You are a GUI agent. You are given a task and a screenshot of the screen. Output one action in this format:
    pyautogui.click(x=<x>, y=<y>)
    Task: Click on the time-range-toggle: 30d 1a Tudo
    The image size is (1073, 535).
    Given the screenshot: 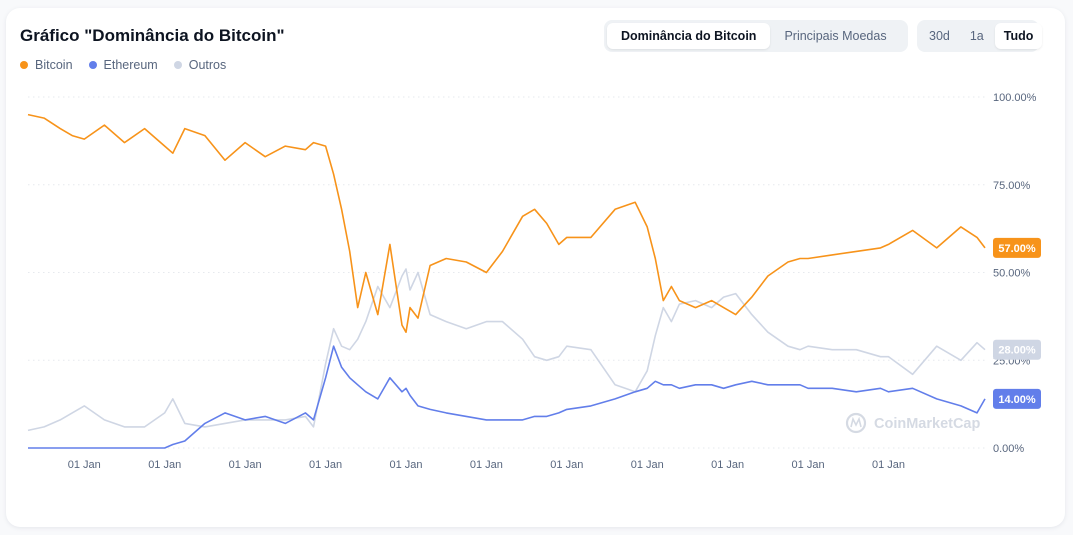 What is the action you would take?
    pyautogui.click(x=980, y=36)
    